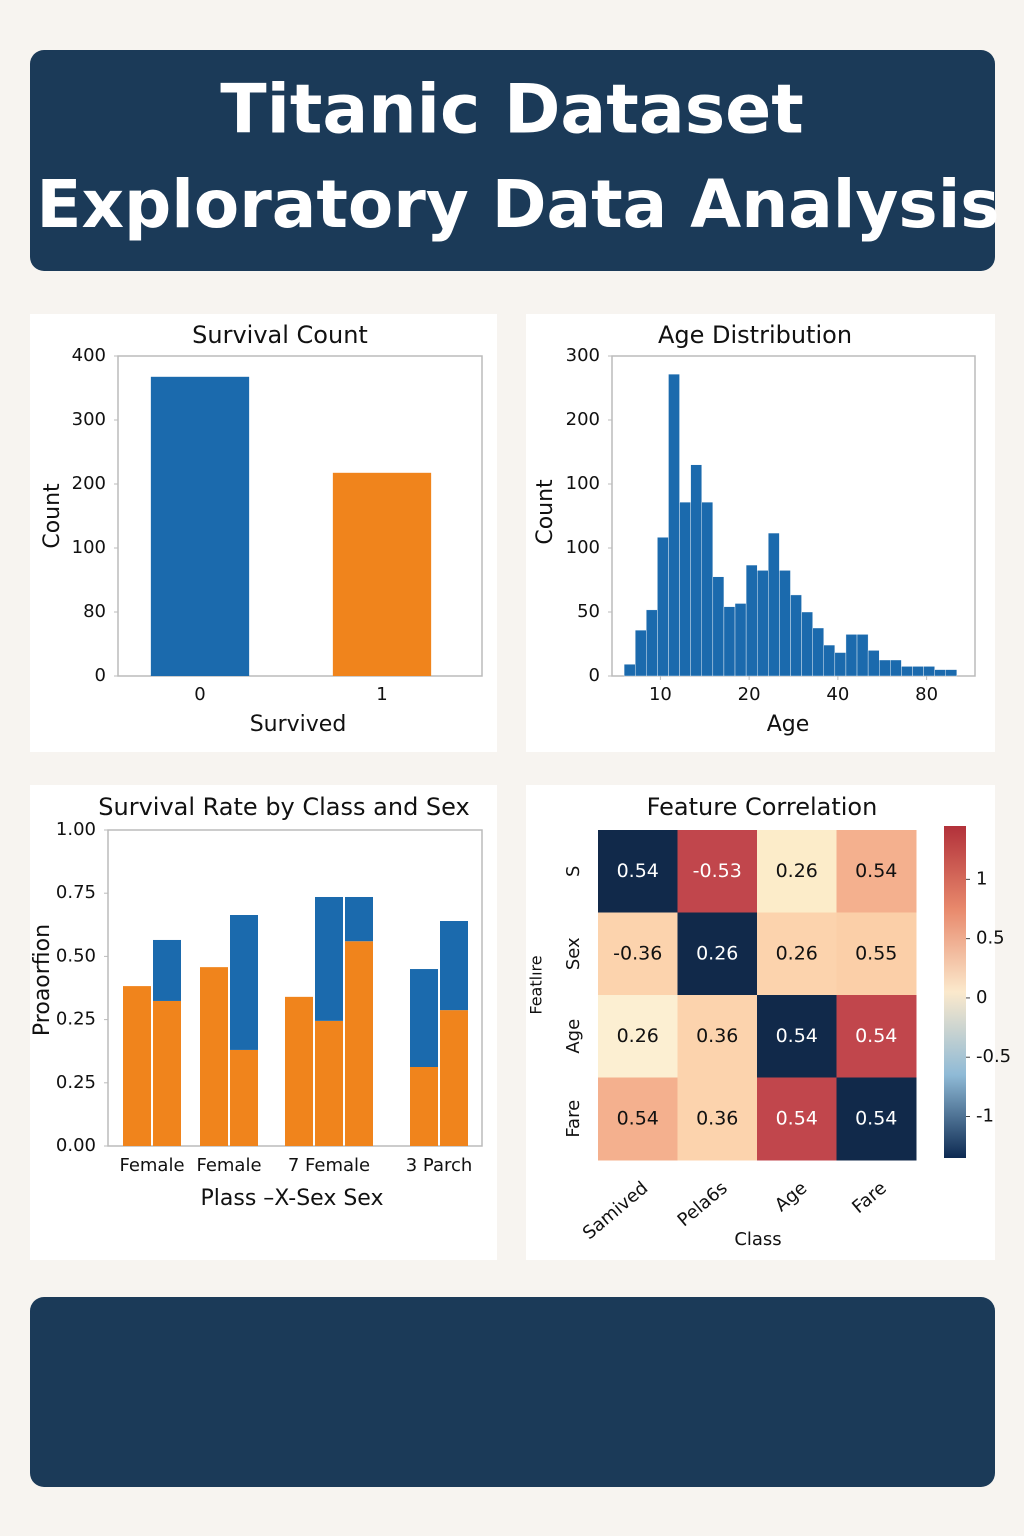 This screenshot has width=1024, height=1536. What do you see at coordinates (76, 1145) in the screenshot?
I see `y-tick-label: 0.00` at bounding box center [76, 1145].